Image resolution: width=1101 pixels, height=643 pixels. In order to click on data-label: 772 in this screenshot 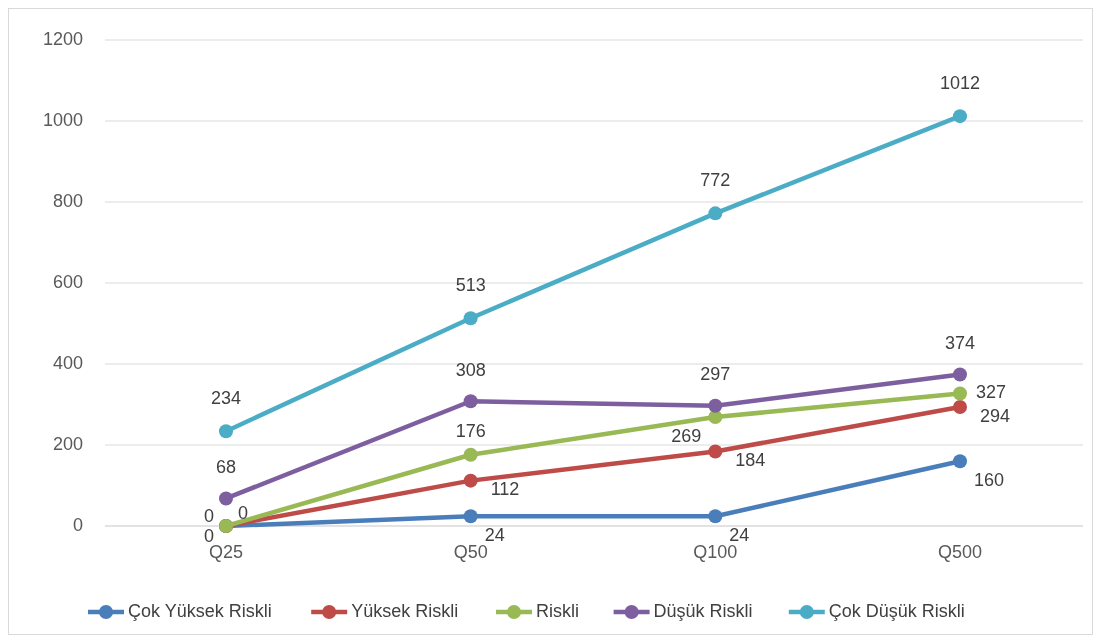, I will do `click(715, 180)`.